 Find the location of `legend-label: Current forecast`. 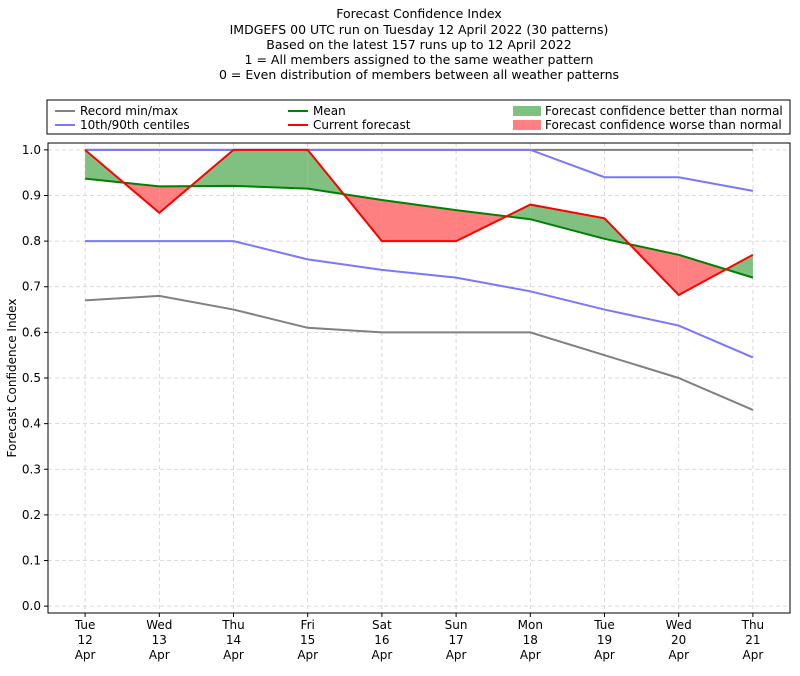

legend-label: Current forecast is located at coordinates (362, 125).